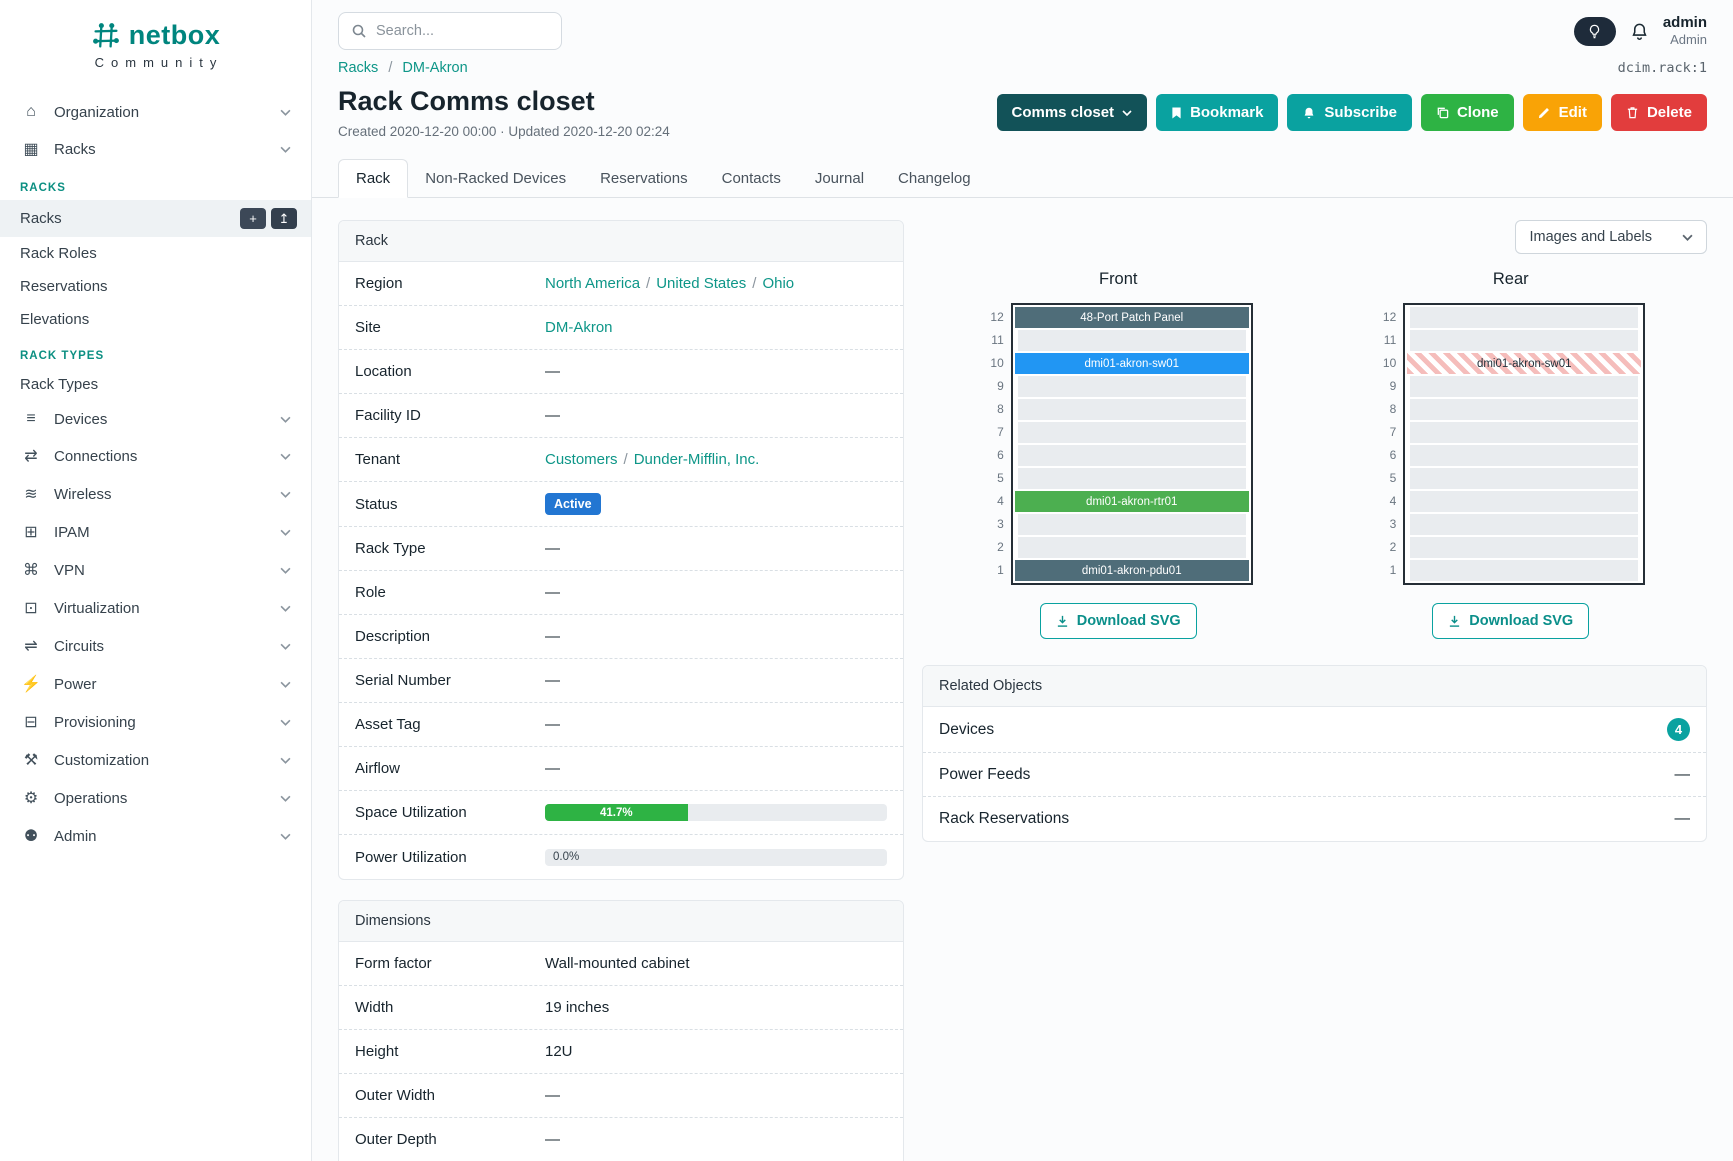 Image resolution: width=1733 pixels, height=1161 pixels. Describe the element at coordinates (1072, 112) in the screenshot. I see `rack-group-dropdown-button: Comms closet` at that location.